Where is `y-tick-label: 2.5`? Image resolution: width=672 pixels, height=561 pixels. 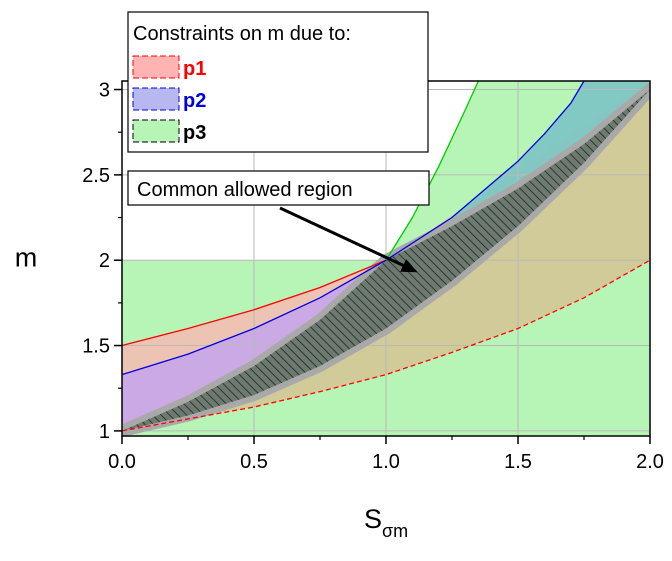 y-tick-label: 2.5 is located at coordinates (96, 176).